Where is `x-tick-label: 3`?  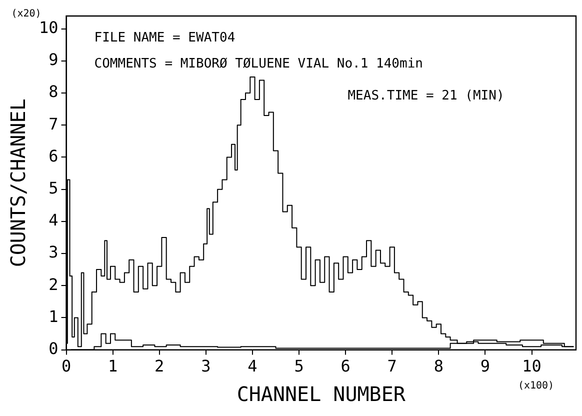
x-tick-label: 3 is located at coordinates (206, 366).